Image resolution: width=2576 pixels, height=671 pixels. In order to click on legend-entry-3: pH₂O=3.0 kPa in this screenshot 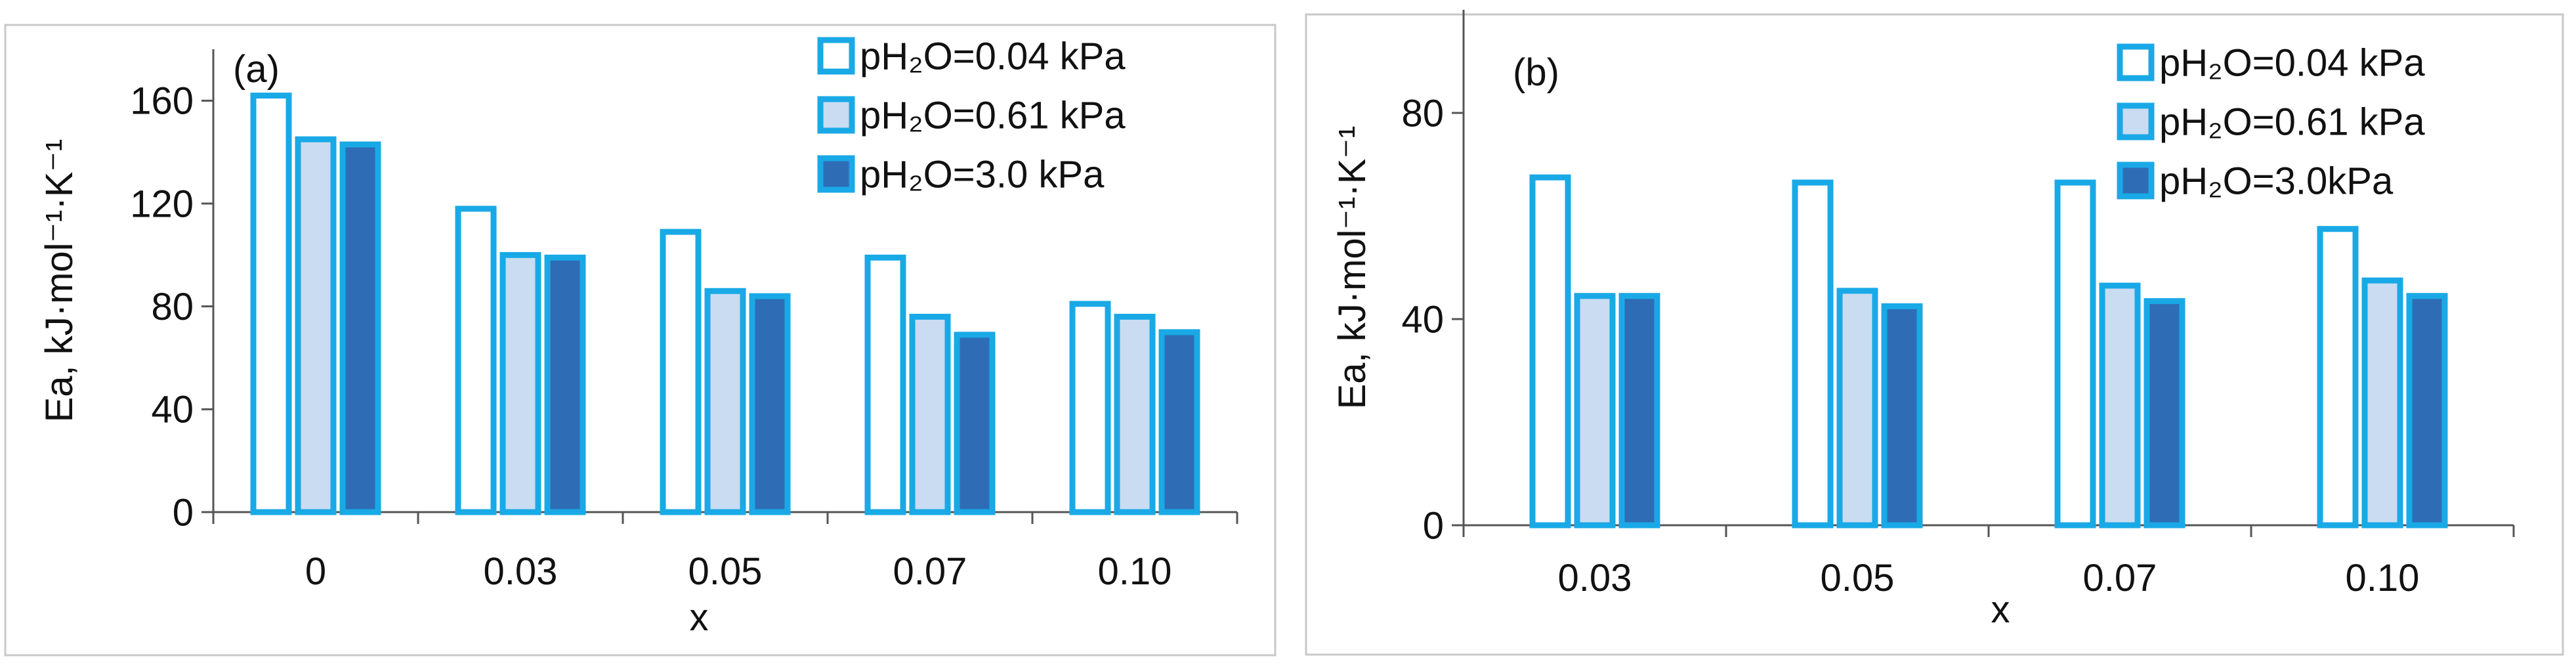, I will do `click(982, 174)`.